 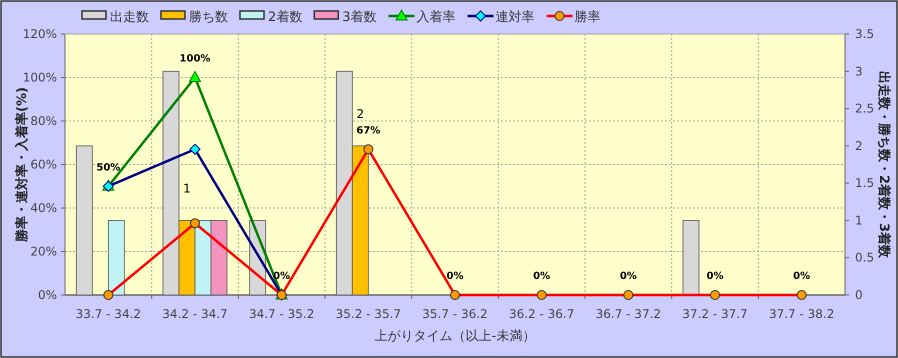 I want to click on y-tick-label: 40%, so click(x=43, y=208).